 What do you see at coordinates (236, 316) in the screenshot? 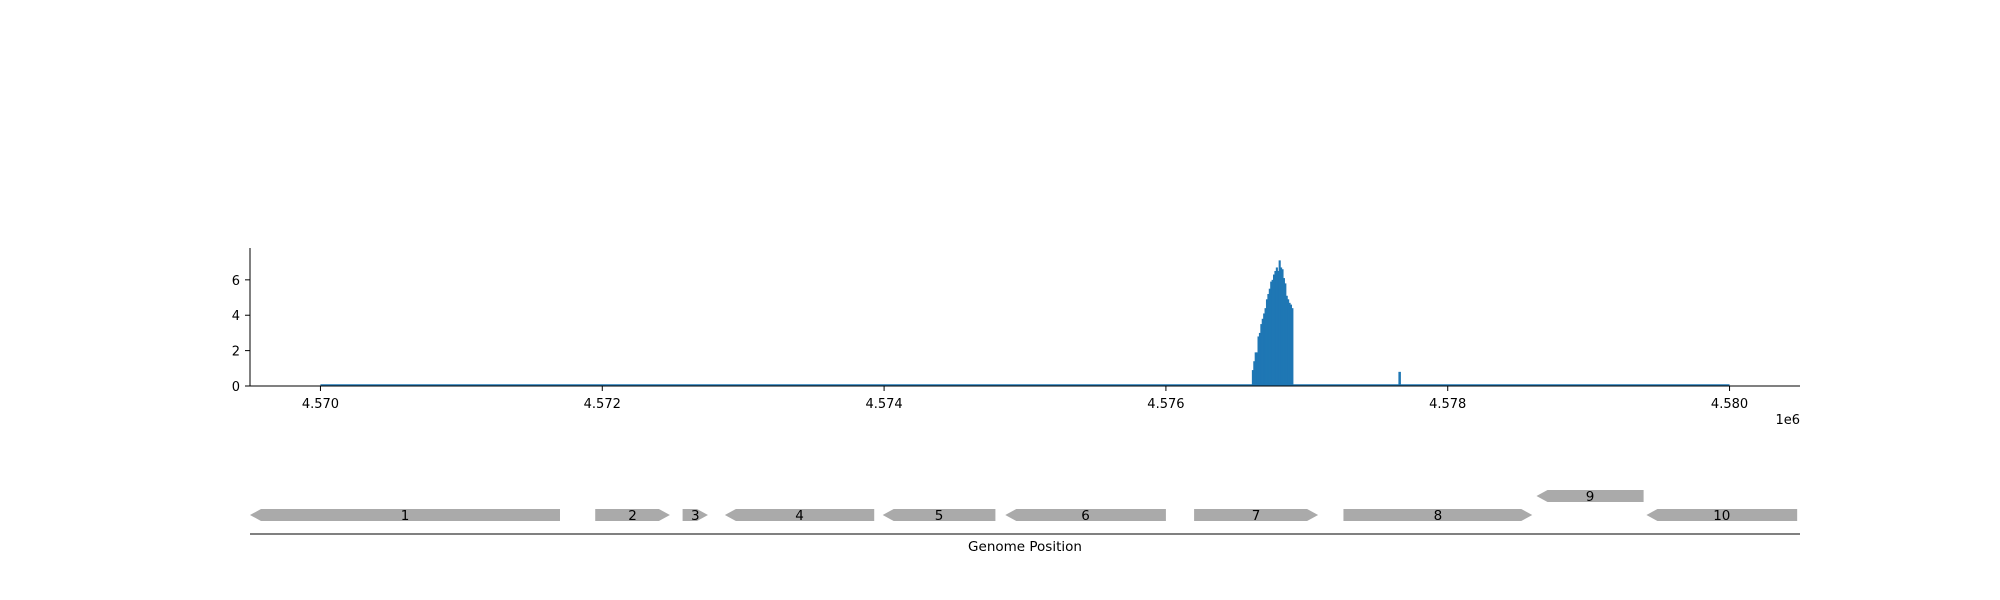
I see `y-tick-label: 4` at bounding box center [236, 316].